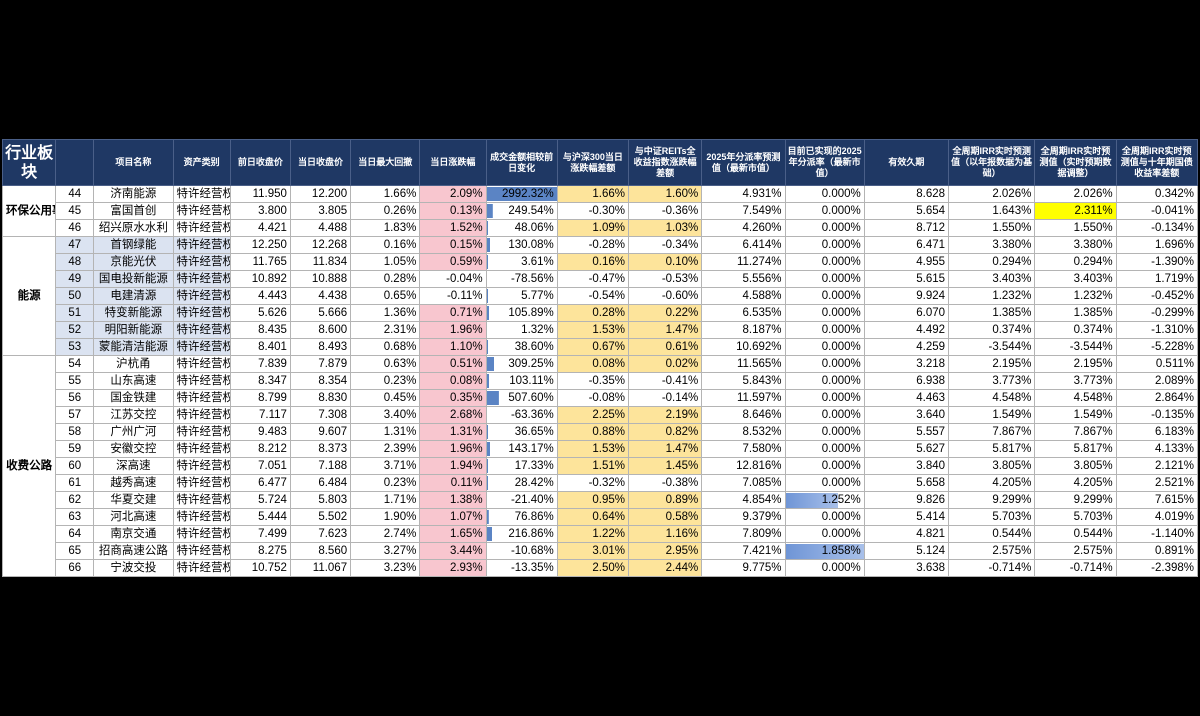 The width and height of the screenshot is (1200, 716). Describe the element at coordinates (385, 381) in the screenshot. I see `max-drawdown: 0.23%` at that location.